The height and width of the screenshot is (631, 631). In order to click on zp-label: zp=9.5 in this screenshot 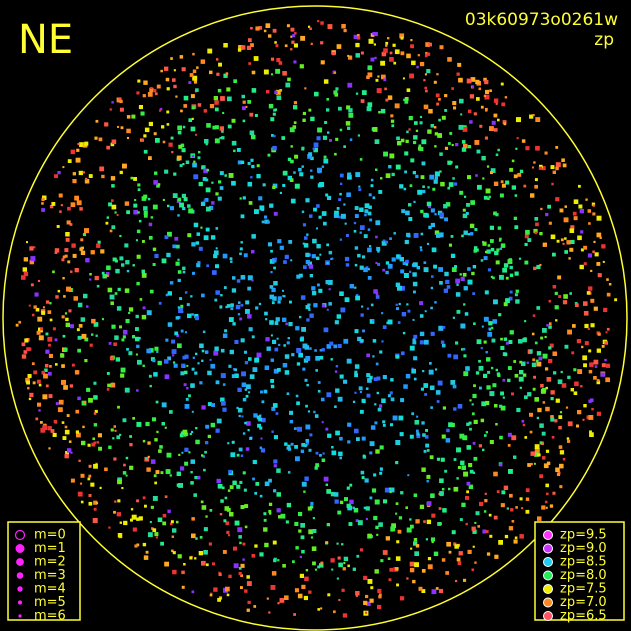, I will do `click(583, 535)`.